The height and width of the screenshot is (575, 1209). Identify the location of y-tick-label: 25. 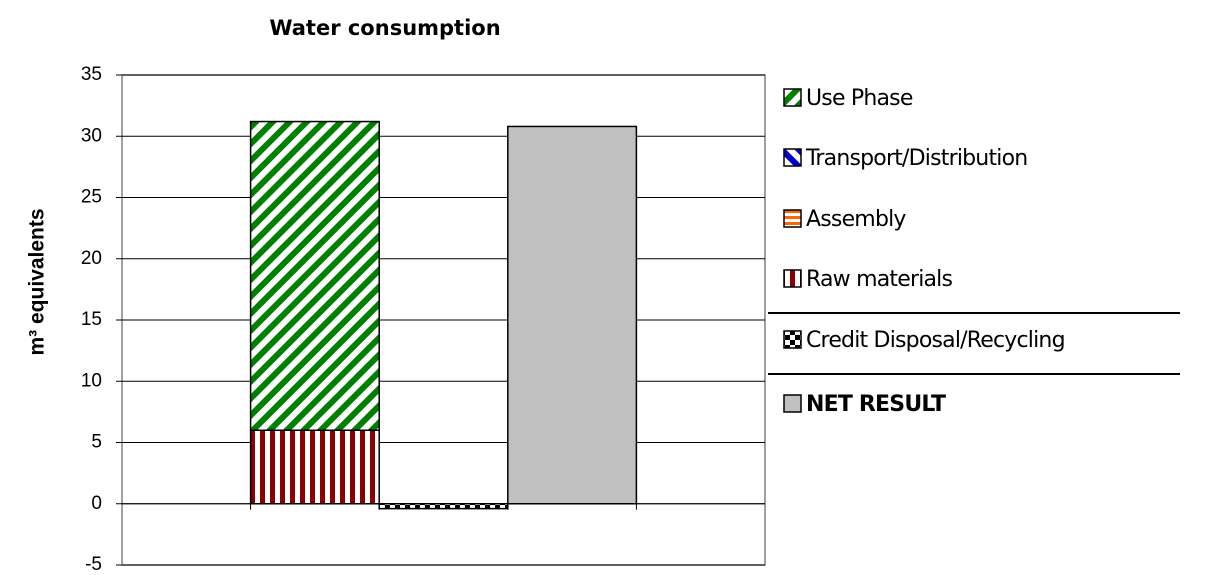
(91, 197).